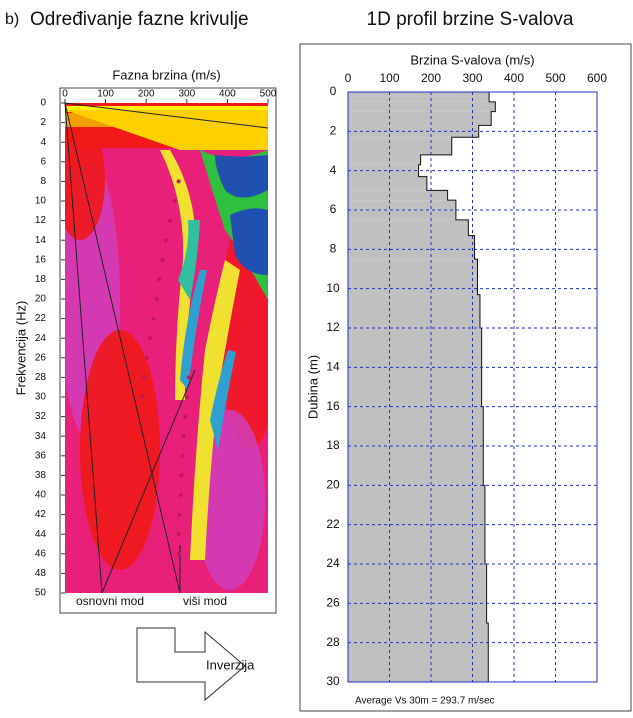 This screenshot has width=633, height=718. I want to click on y-tick-label: 32, so click(41, 416).